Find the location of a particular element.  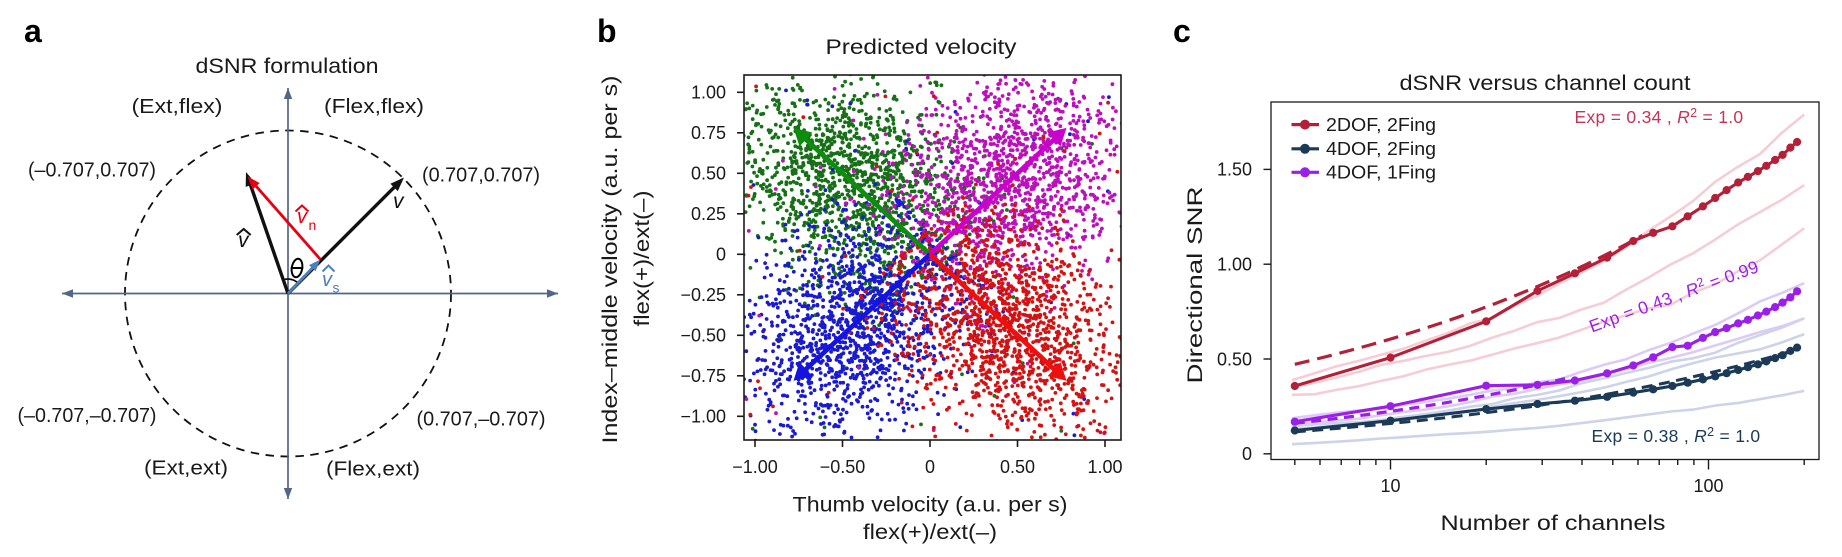

svg-text: 4DOF, 1Fing is located at coordinates (1381, 173).